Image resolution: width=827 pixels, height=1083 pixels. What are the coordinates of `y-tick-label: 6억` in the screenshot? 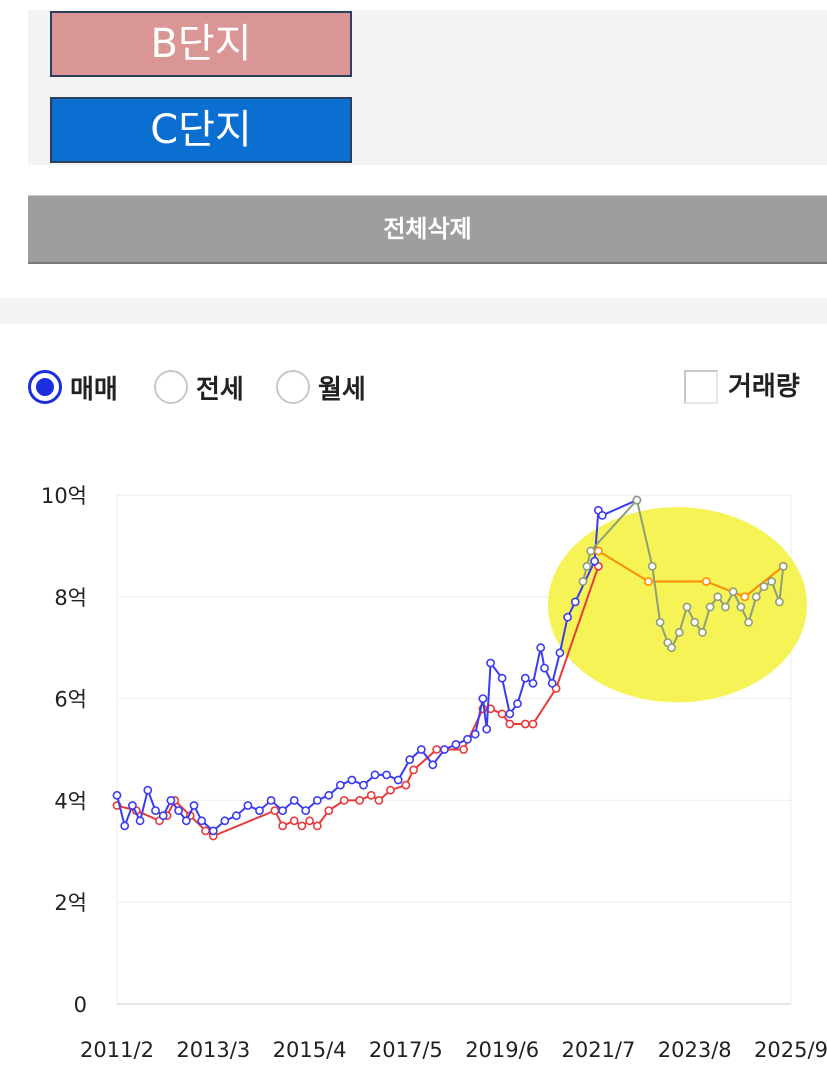 It's located at (70, 700).